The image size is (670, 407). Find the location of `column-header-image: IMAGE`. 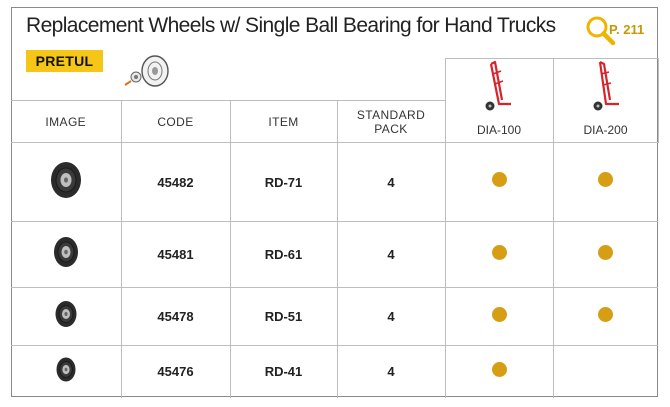

column-header-image: IMAGE is located at coordinates (66, 121).